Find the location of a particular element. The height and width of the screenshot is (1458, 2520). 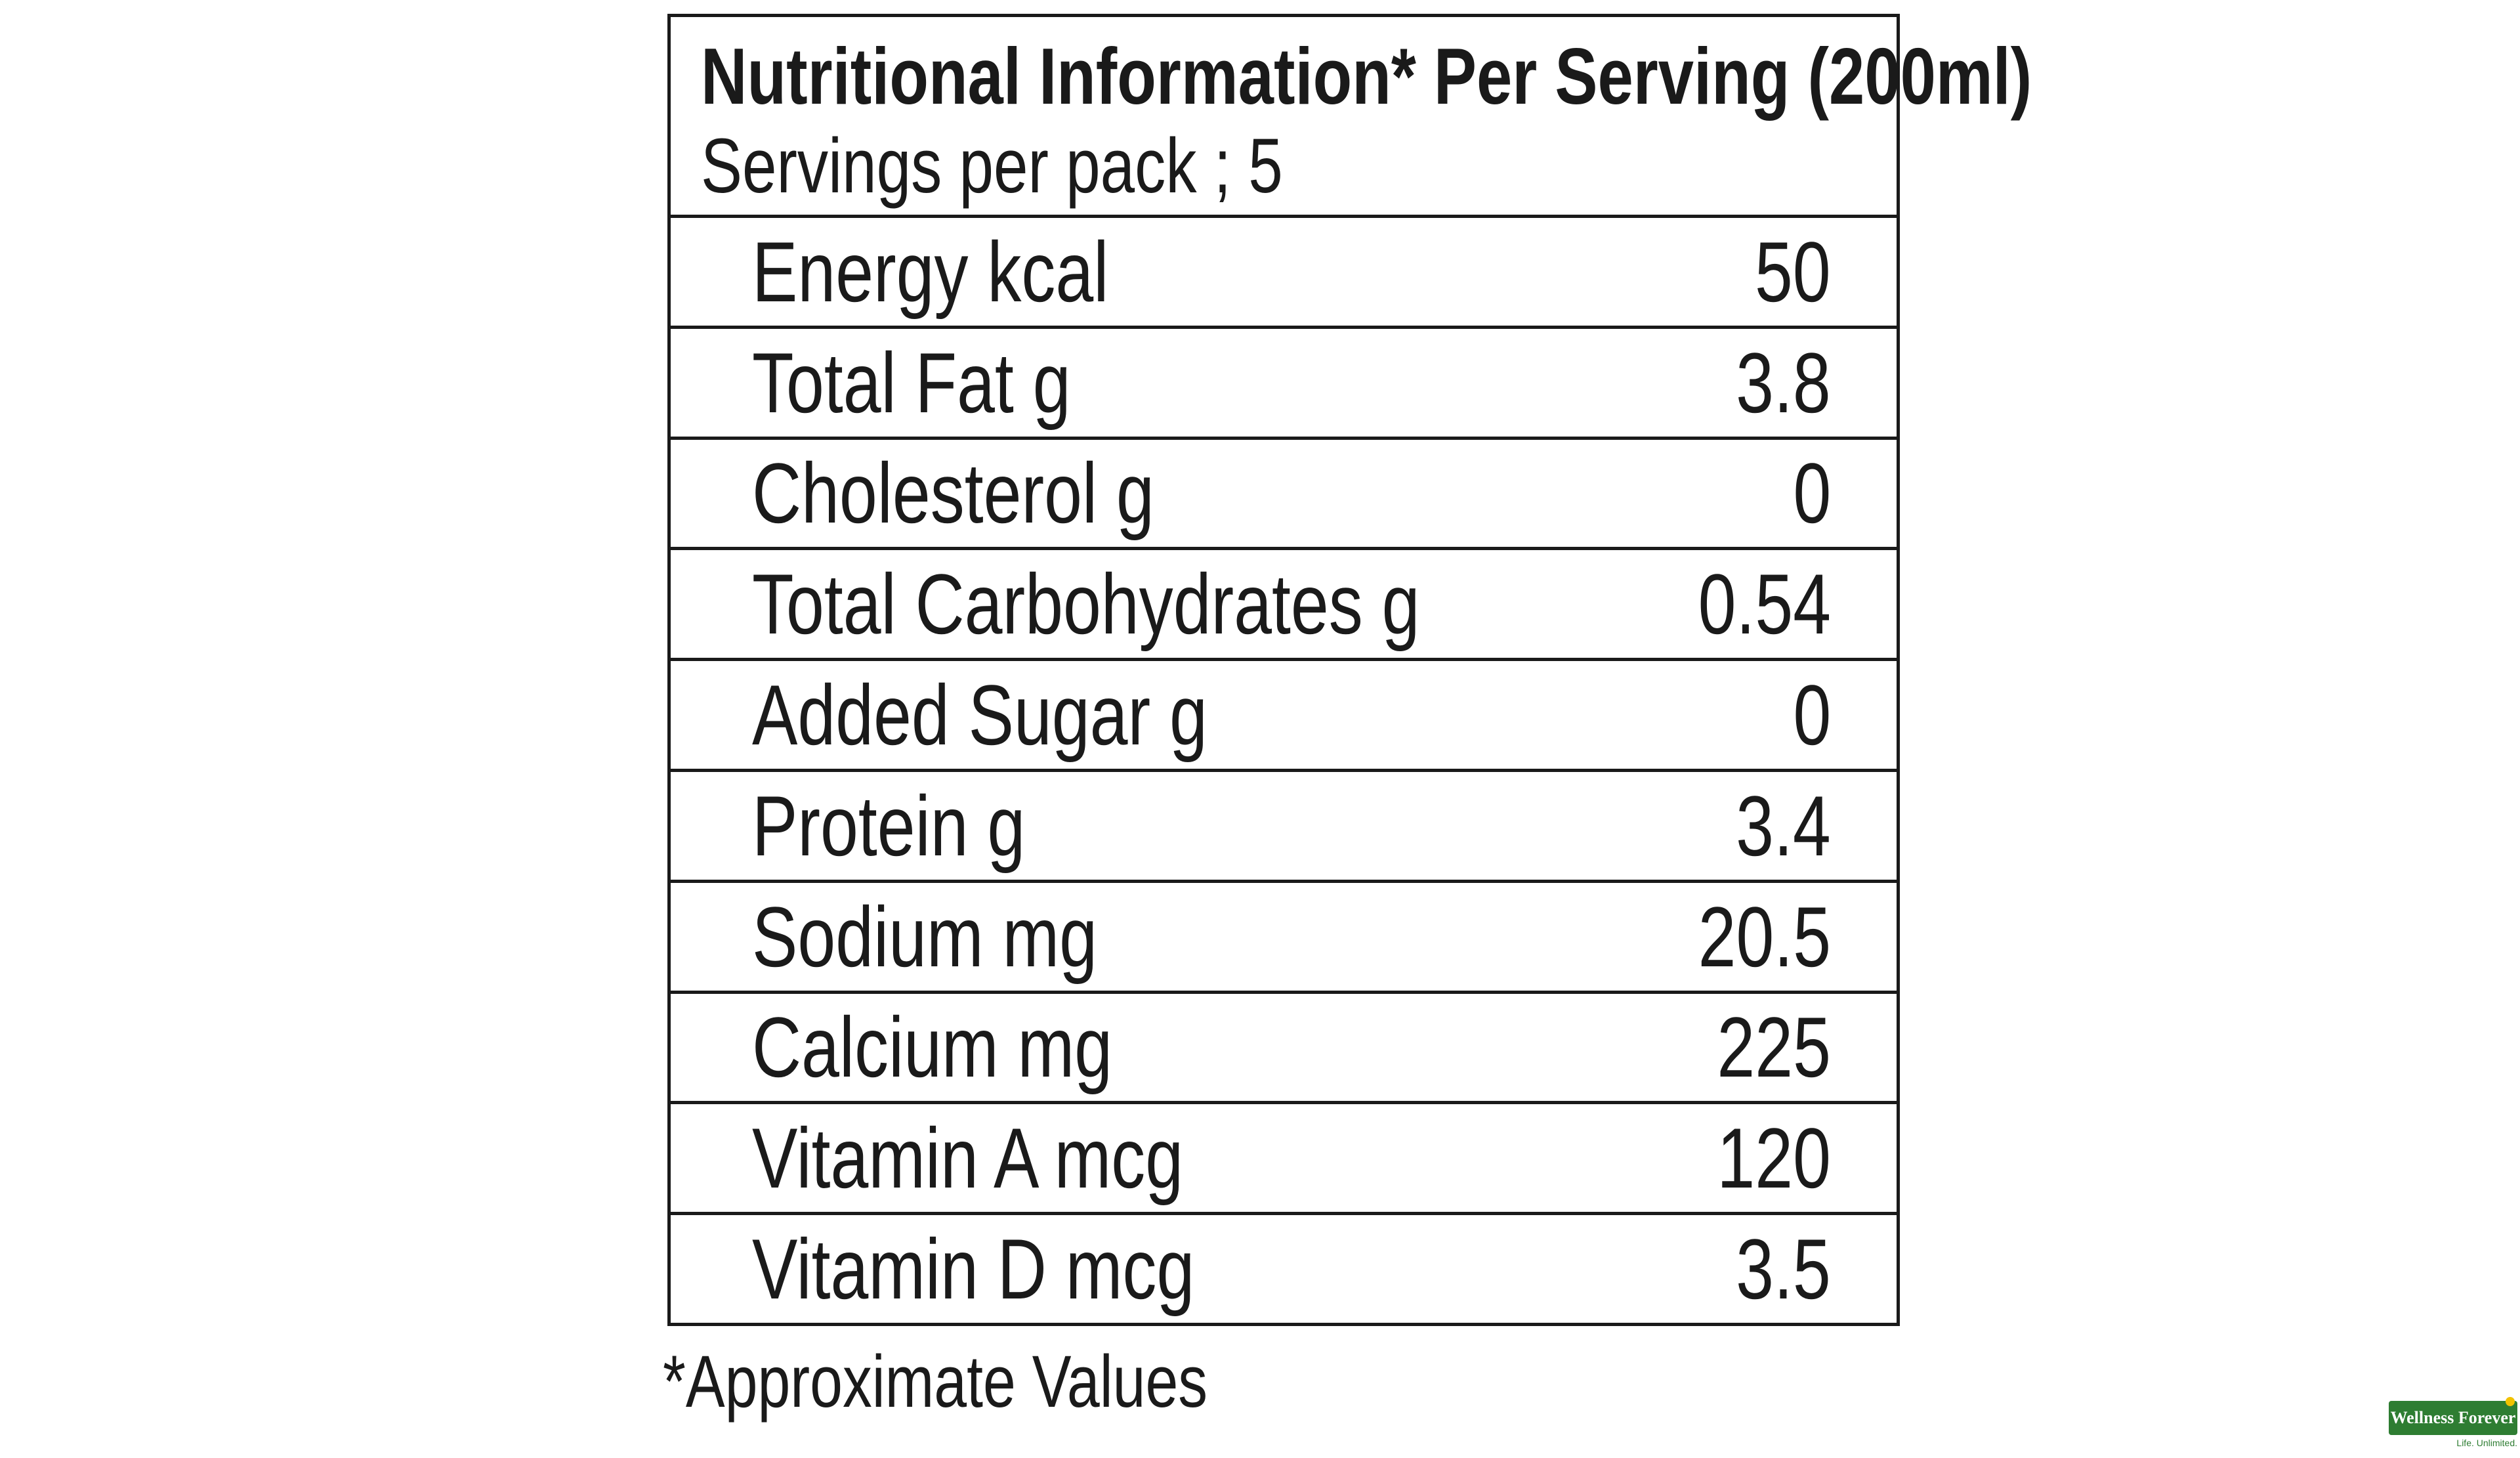

table-row: Protein g 3.4 is located at coordinates (1284, 827).